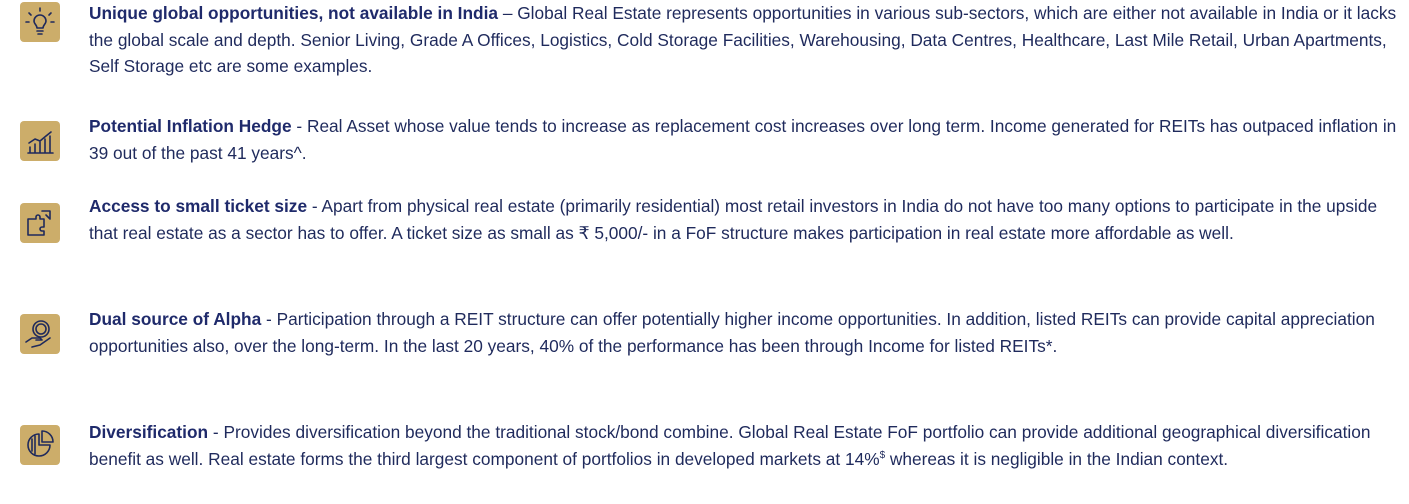  Describe the element at coordinates (882, 455) in the screenshot. I see `superscript: $` at that location.